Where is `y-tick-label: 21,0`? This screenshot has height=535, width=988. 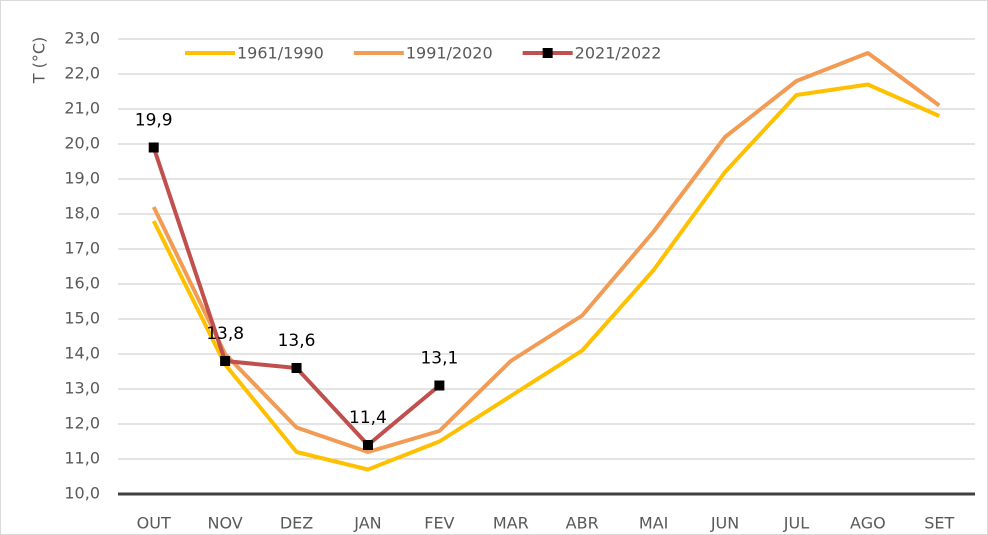
y-tick-label: 21,0 is located at coordinates (82, 108).